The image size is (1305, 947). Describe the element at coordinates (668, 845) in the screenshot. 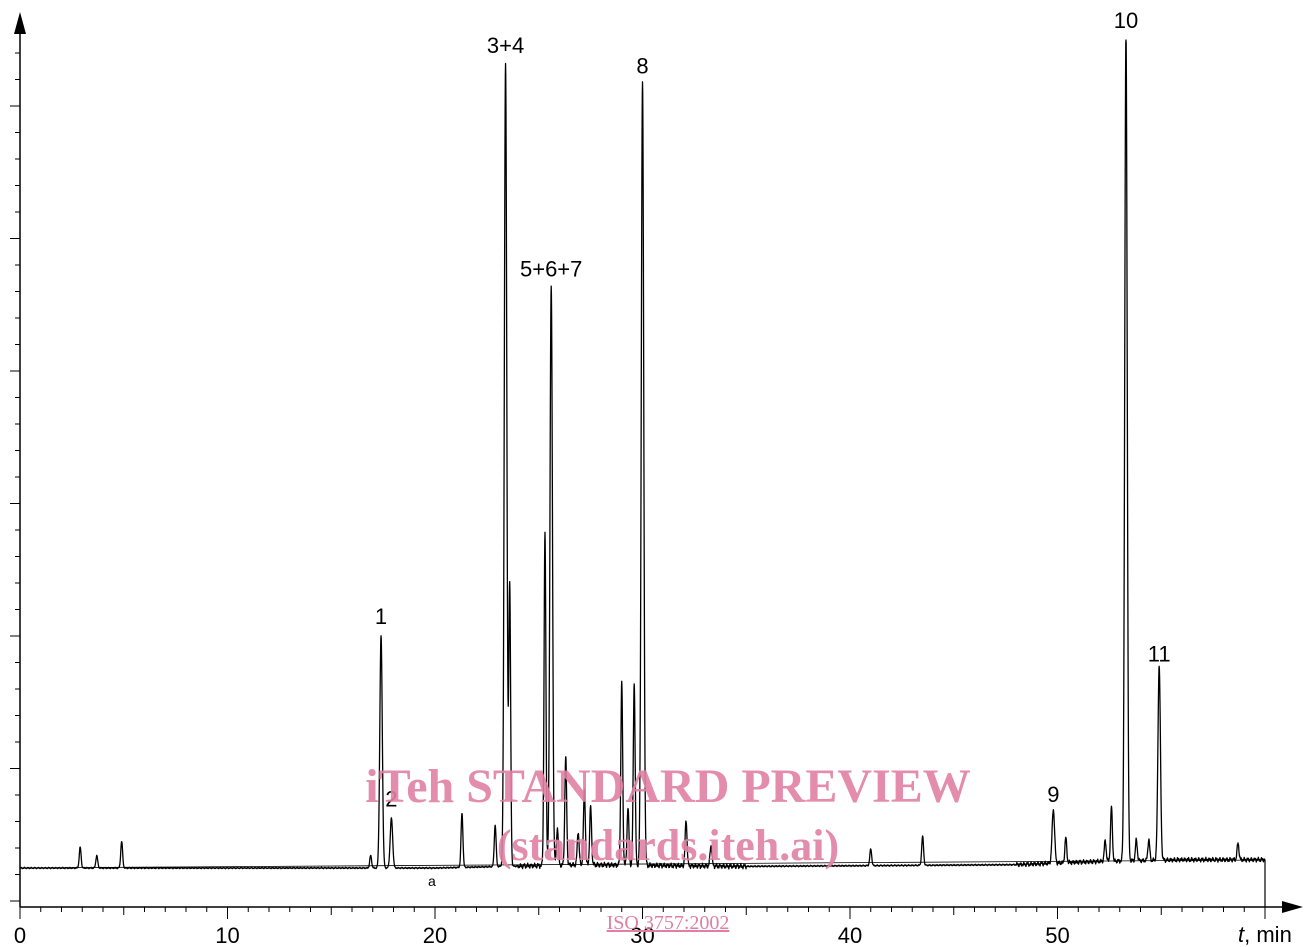

I see `watermark-subtitle: (standards.iteh.ai)` at that location.